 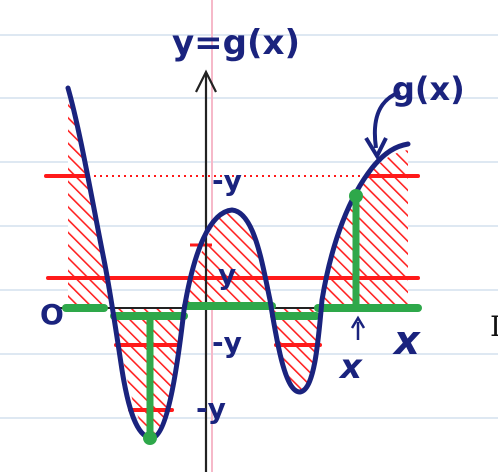 I want to click on level-label-neg-lower: -y, so click(x=211, y=408).